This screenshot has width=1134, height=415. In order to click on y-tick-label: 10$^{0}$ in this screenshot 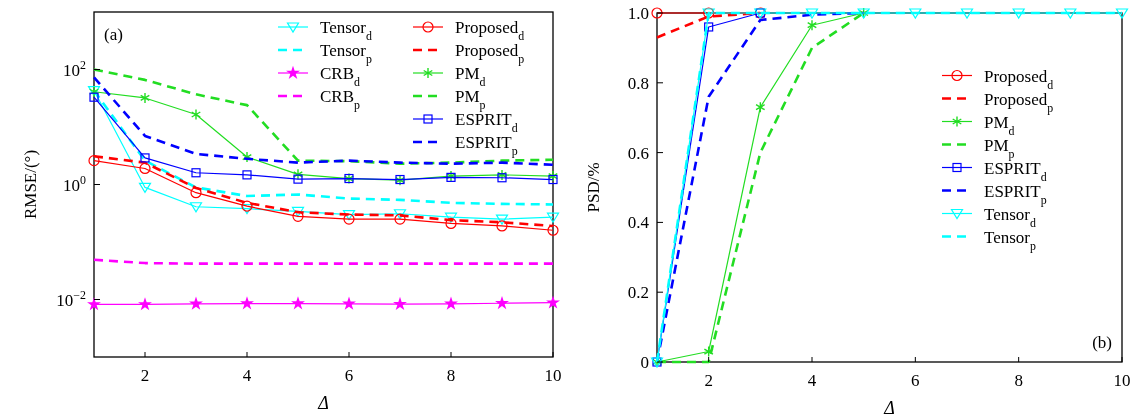, I will do `click(75, 183)`.